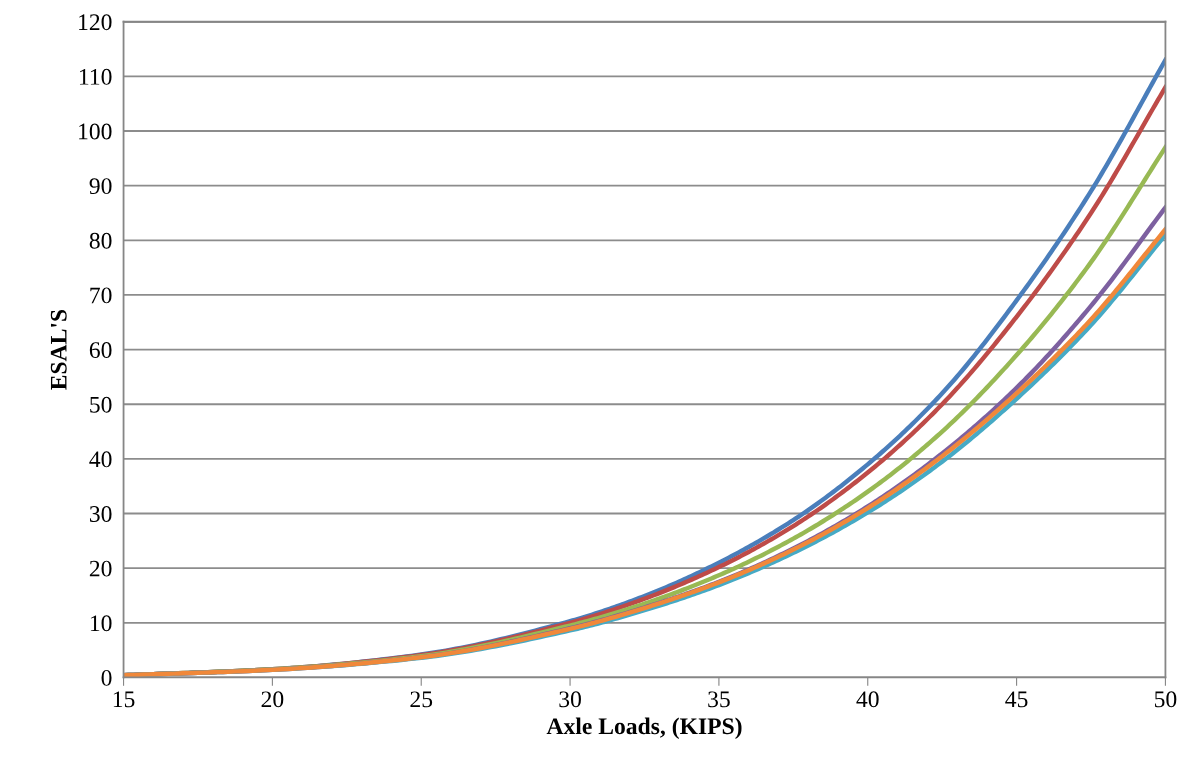 The image size is (1188, 776). What do you see at coordinates (95, 76) in the screenshot?
I see `y-tick-label: 110` at bounding box center [95, 76].